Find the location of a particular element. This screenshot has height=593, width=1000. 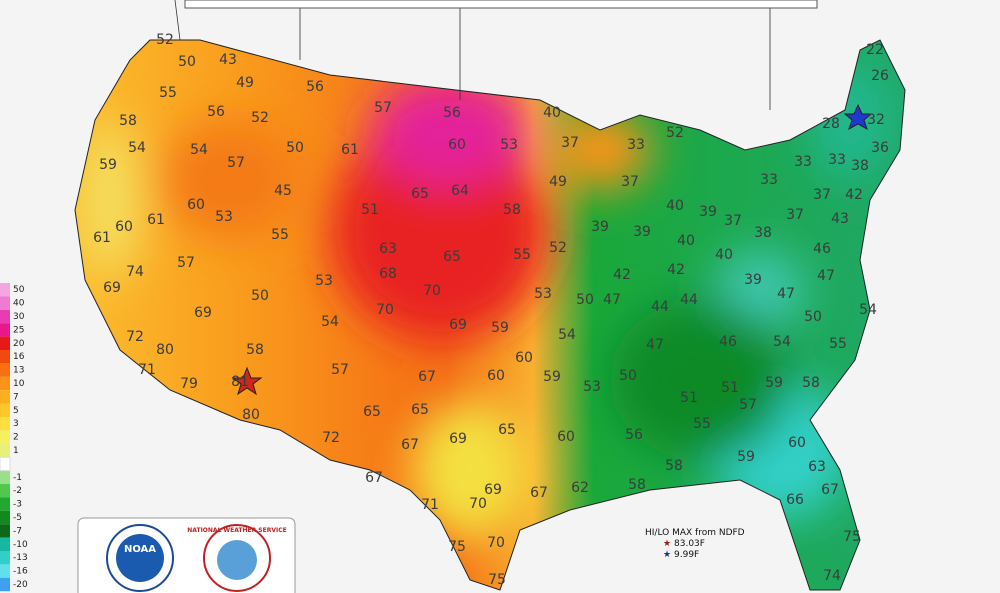

temperature-label: 36 is located at coordinates (880, 148).